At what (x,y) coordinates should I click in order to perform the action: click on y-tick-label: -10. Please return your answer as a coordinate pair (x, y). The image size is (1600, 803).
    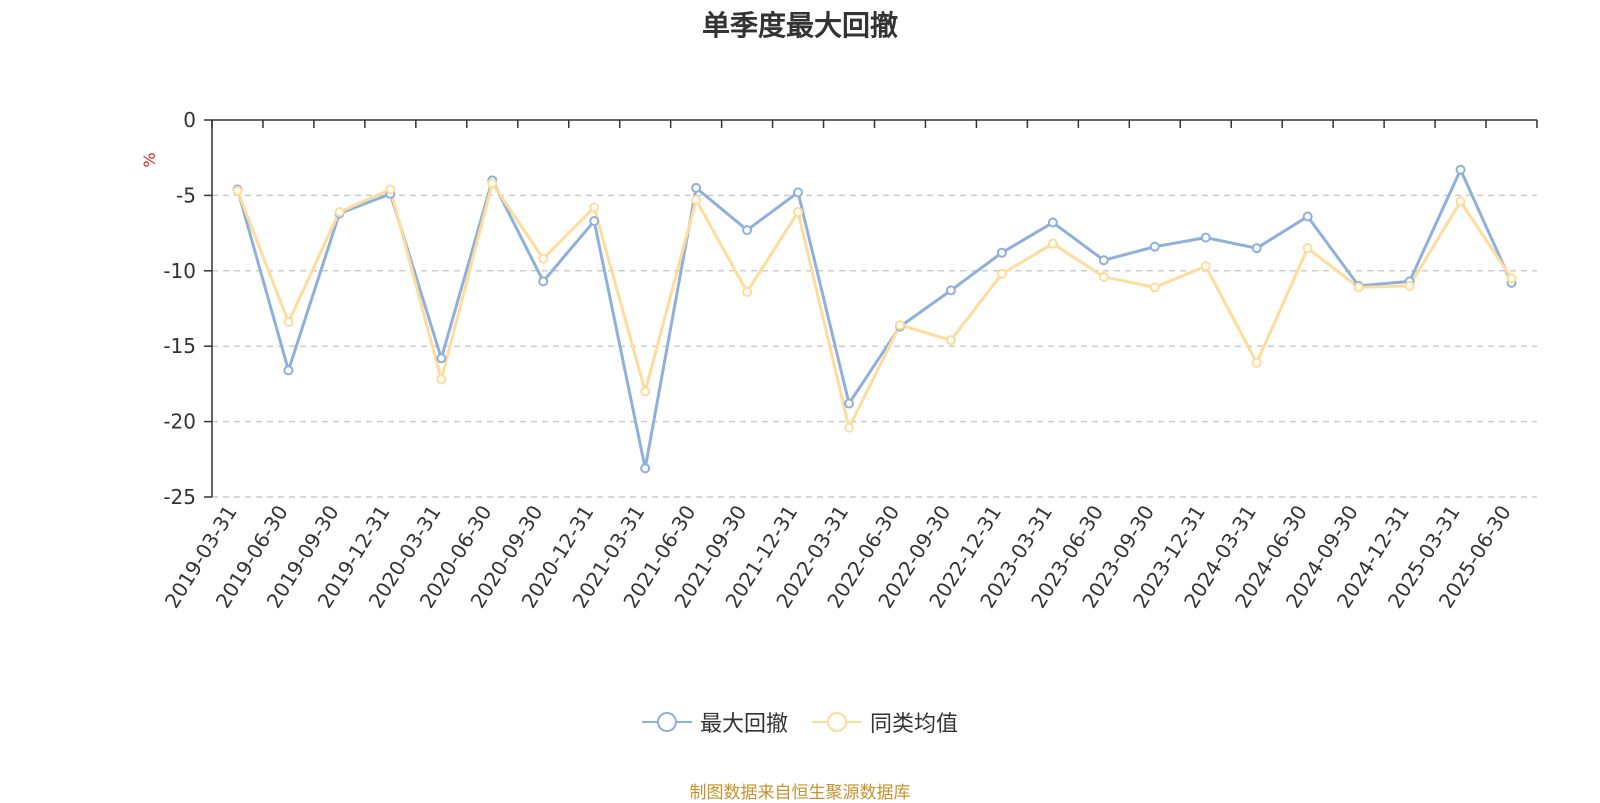
    Looking at the image, I should click on (179, 271).